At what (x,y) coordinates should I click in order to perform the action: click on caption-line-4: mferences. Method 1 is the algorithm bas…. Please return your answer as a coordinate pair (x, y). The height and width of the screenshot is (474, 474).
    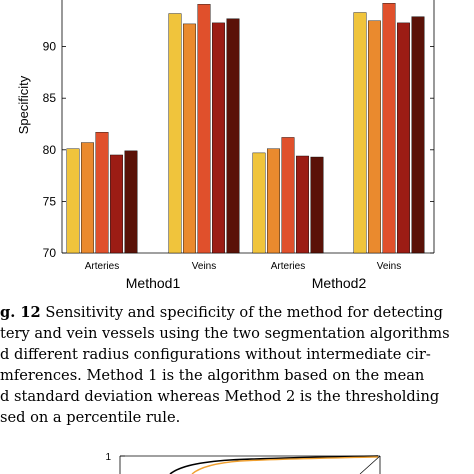
    Looking at the image, I should click on (212, 375).